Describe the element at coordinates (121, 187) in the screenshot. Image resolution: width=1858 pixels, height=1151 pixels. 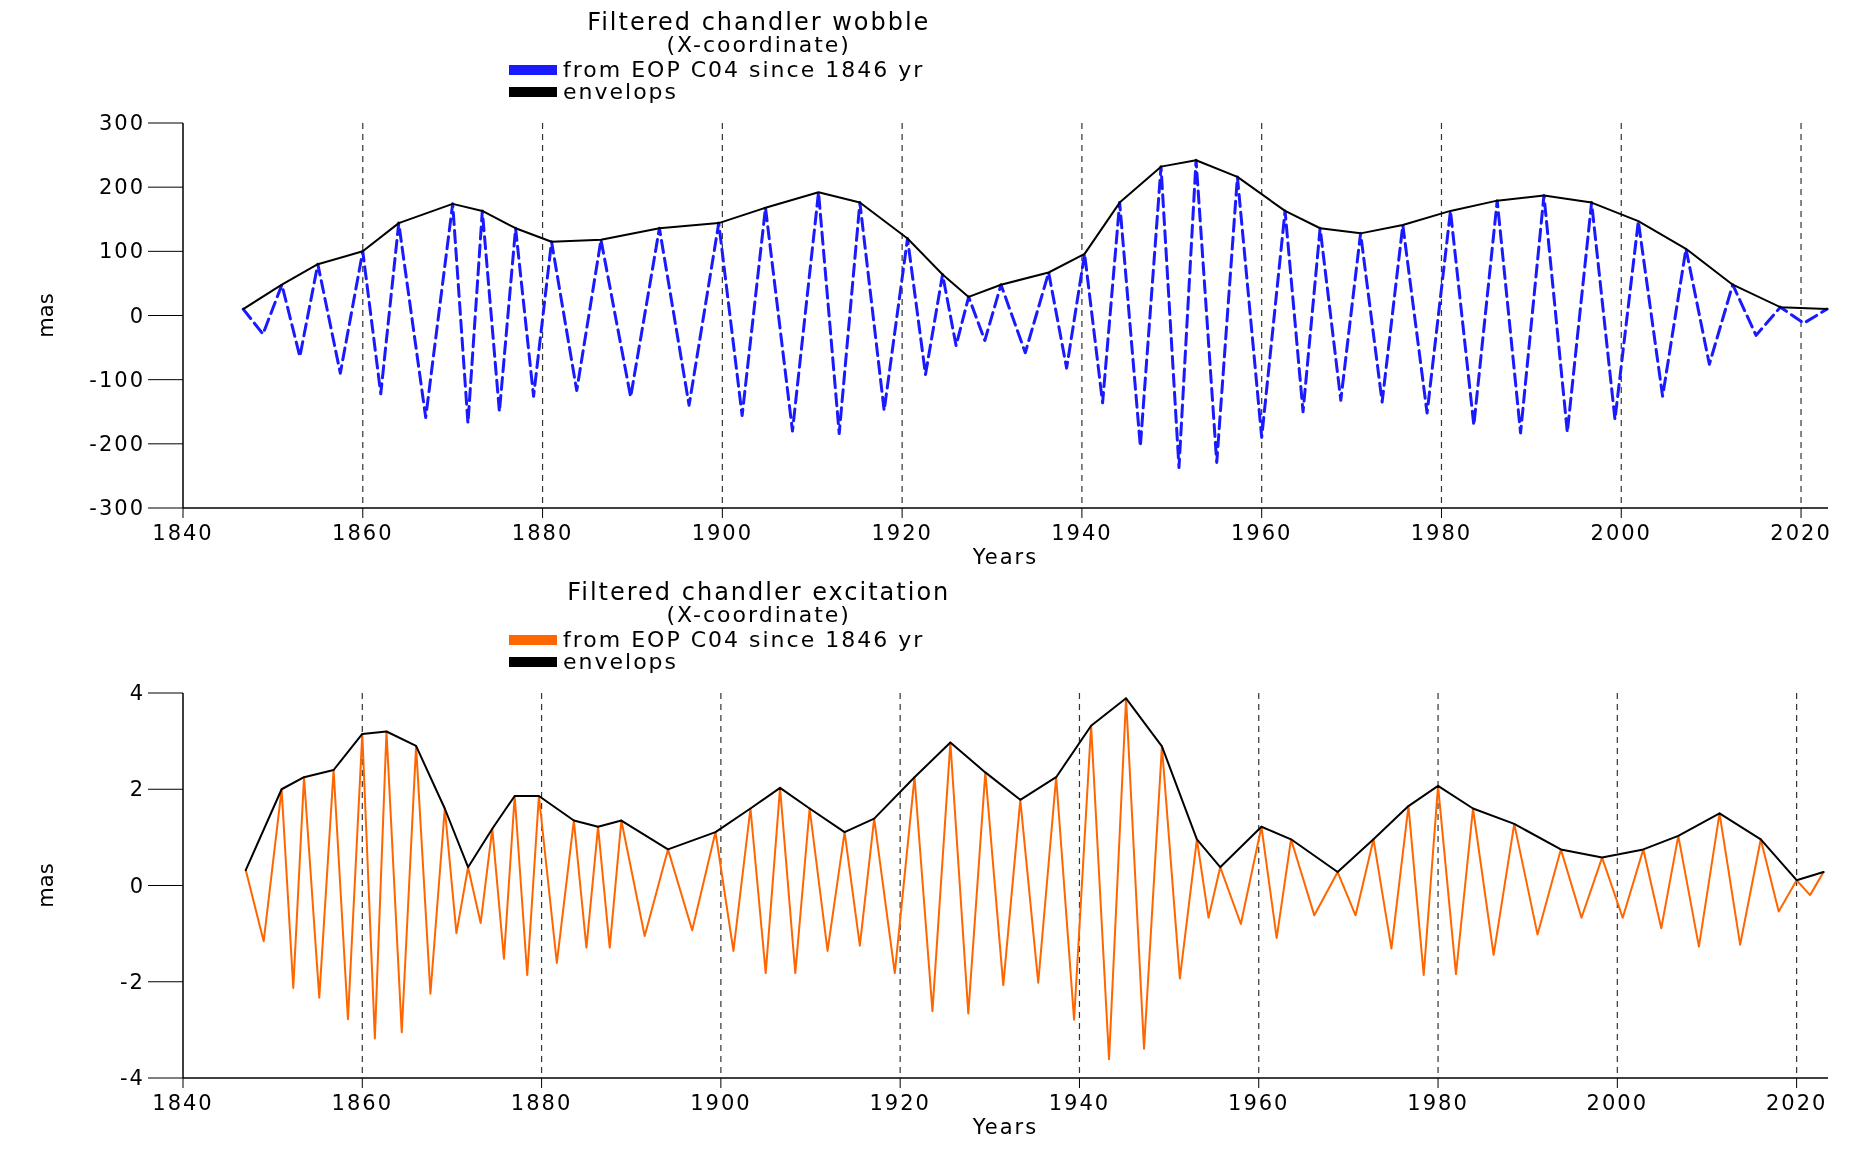
I see `y-tick-label: 200` at that location.